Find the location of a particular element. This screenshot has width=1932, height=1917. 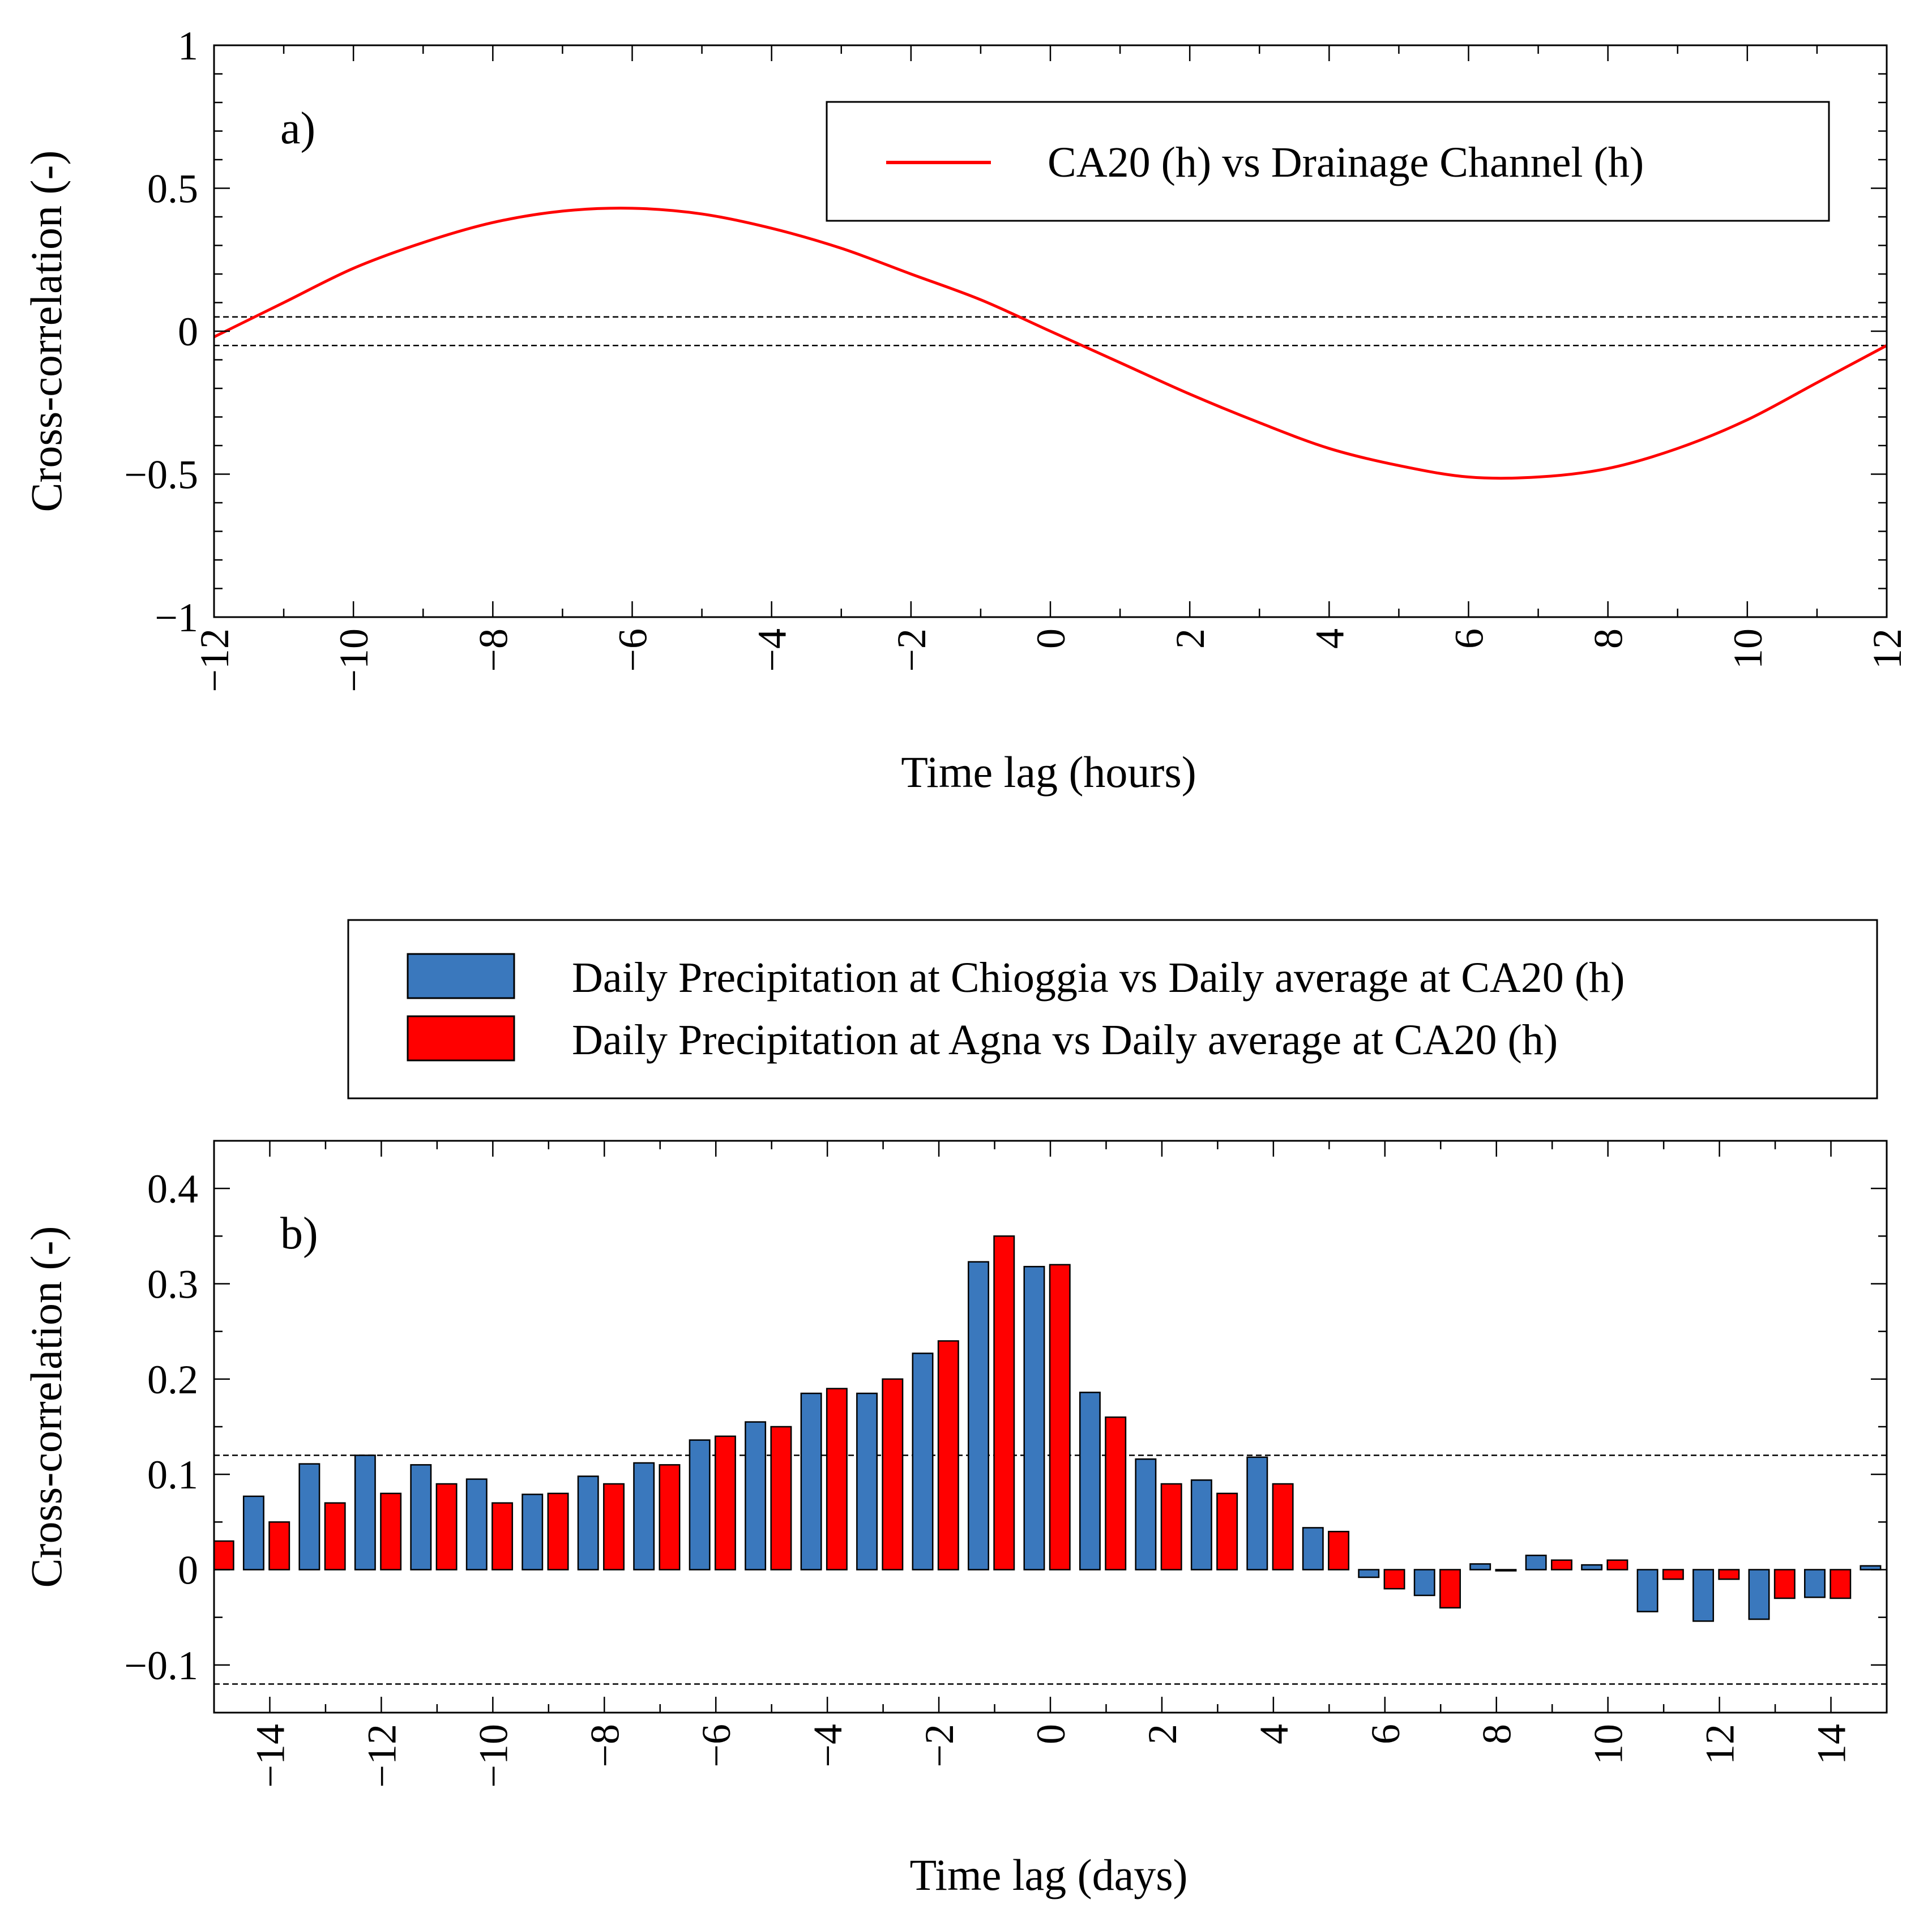

panel-b-x-tick-label: −14 is located at coordinates (270, 1756).